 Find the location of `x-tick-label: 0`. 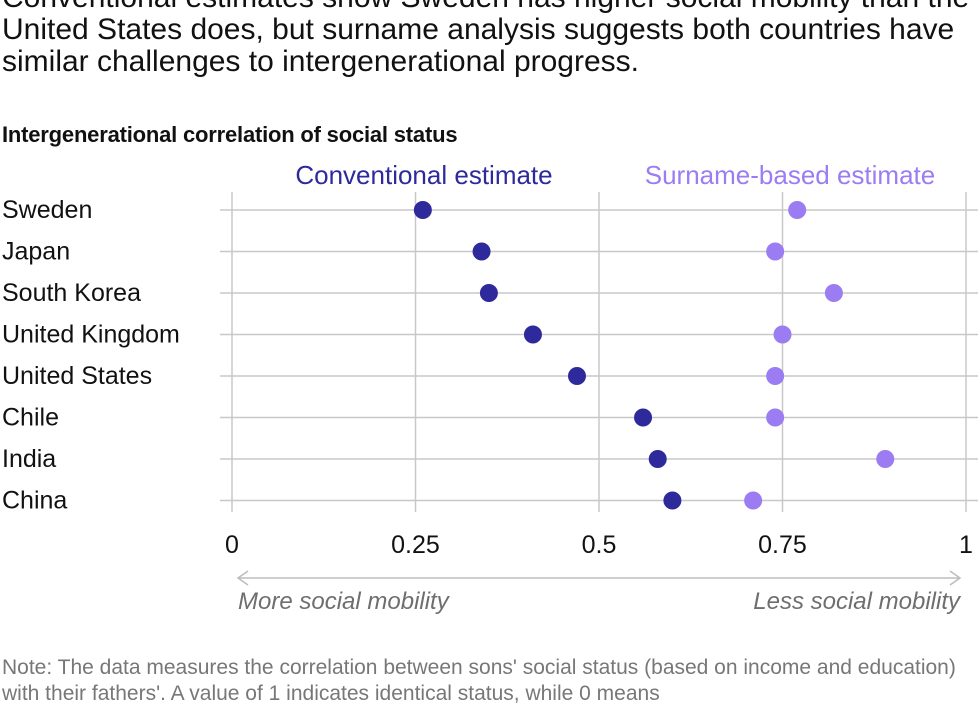

x-tick-label: 0 is located at coordinates (232, 545).